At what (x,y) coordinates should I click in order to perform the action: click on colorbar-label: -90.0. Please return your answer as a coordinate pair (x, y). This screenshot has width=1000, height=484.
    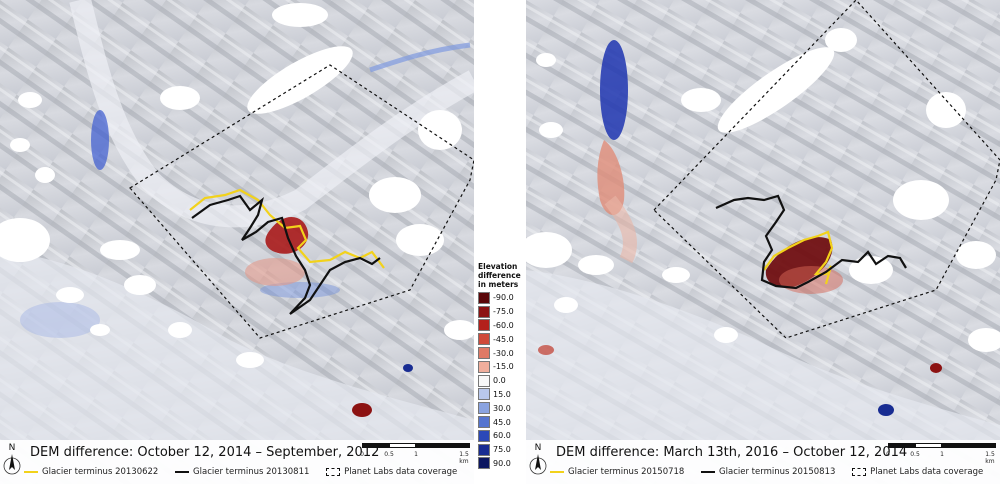
    Looking at the image, I should click on (503, 298).